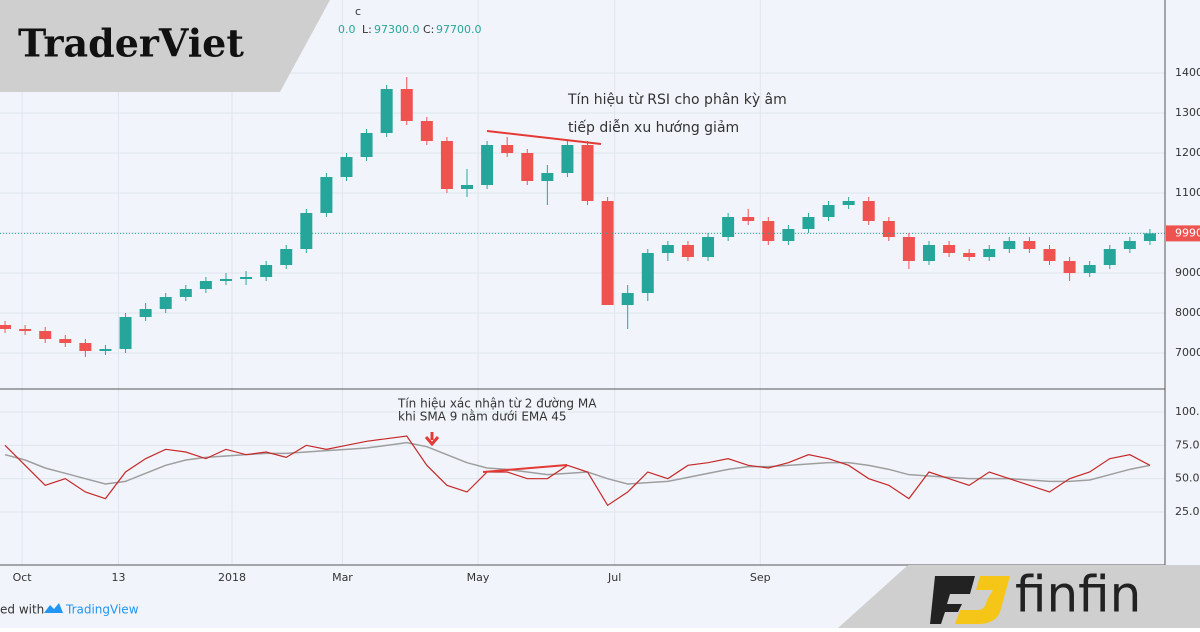 Image resolution: width=1200 pixels, height=632 pixels. Describe the element at coordinates (232, 577) in the screenshot. I see `x-tick-label: 2018` at that location.